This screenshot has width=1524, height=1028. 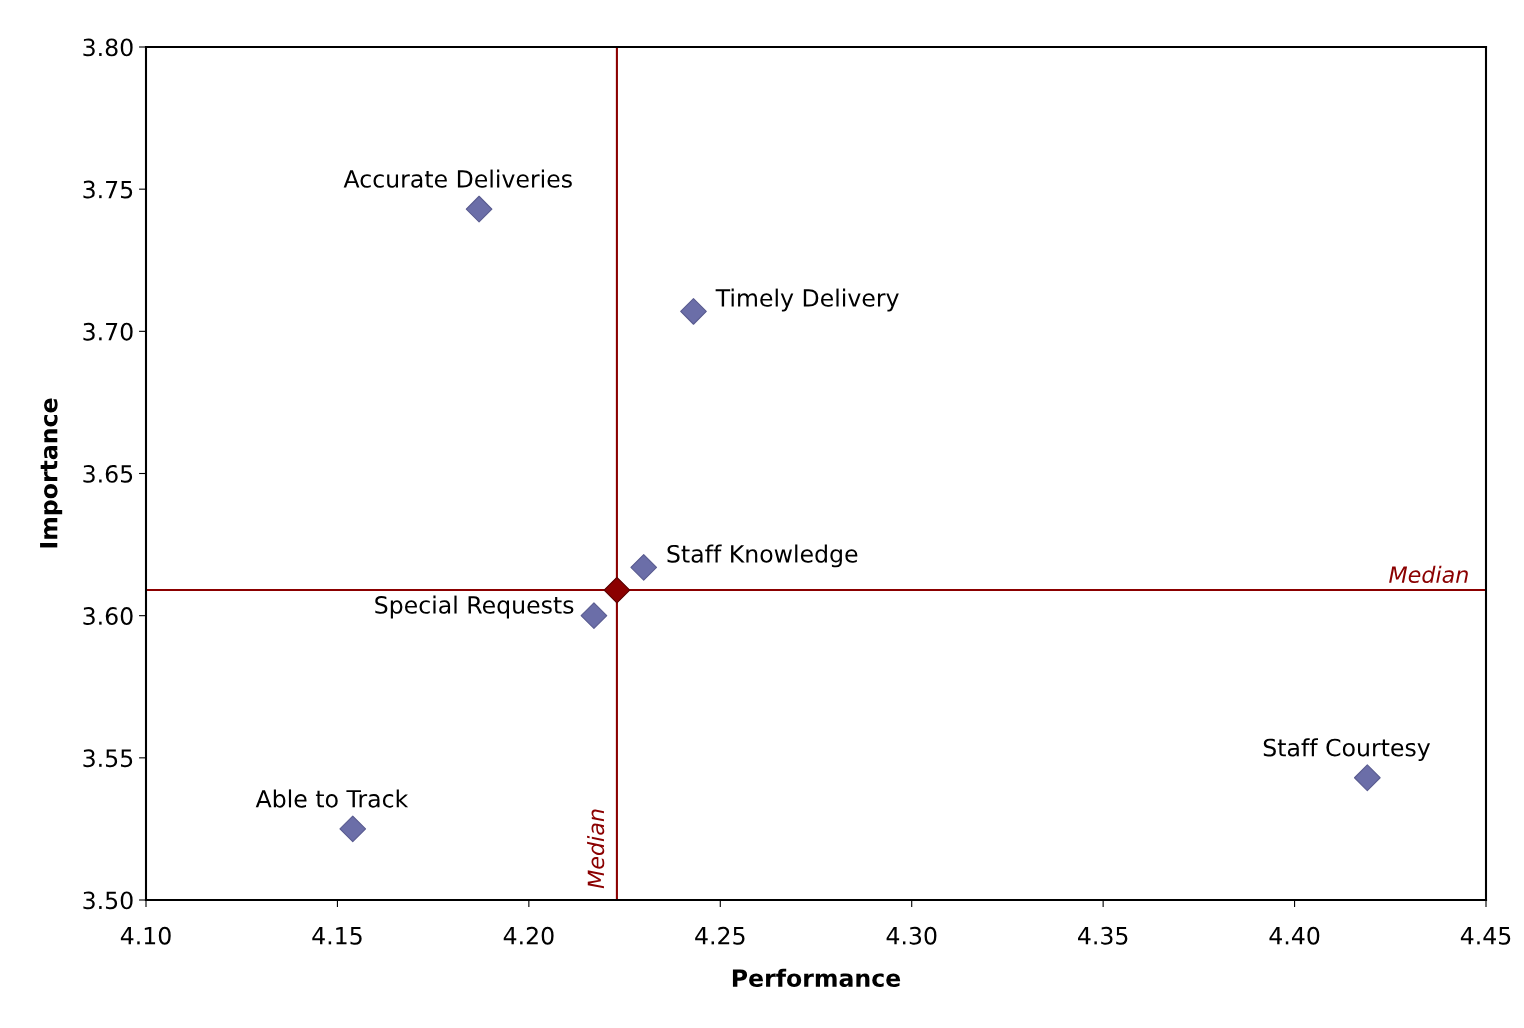 I want to click on y-tick-label: 3.80, so click(x=108, y=47).